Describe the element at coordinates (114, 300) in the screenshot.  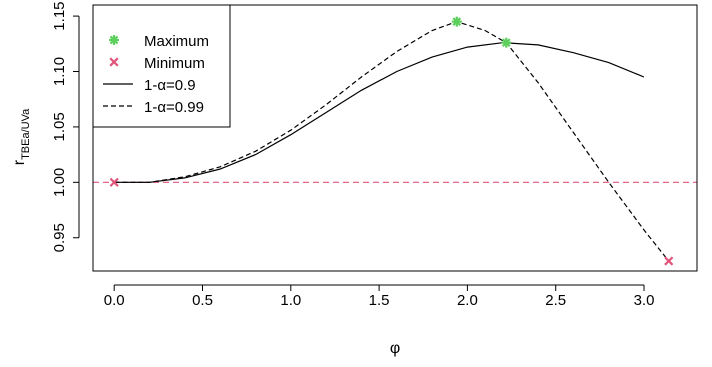
I see `x-tick-label: 0.0` at that location.